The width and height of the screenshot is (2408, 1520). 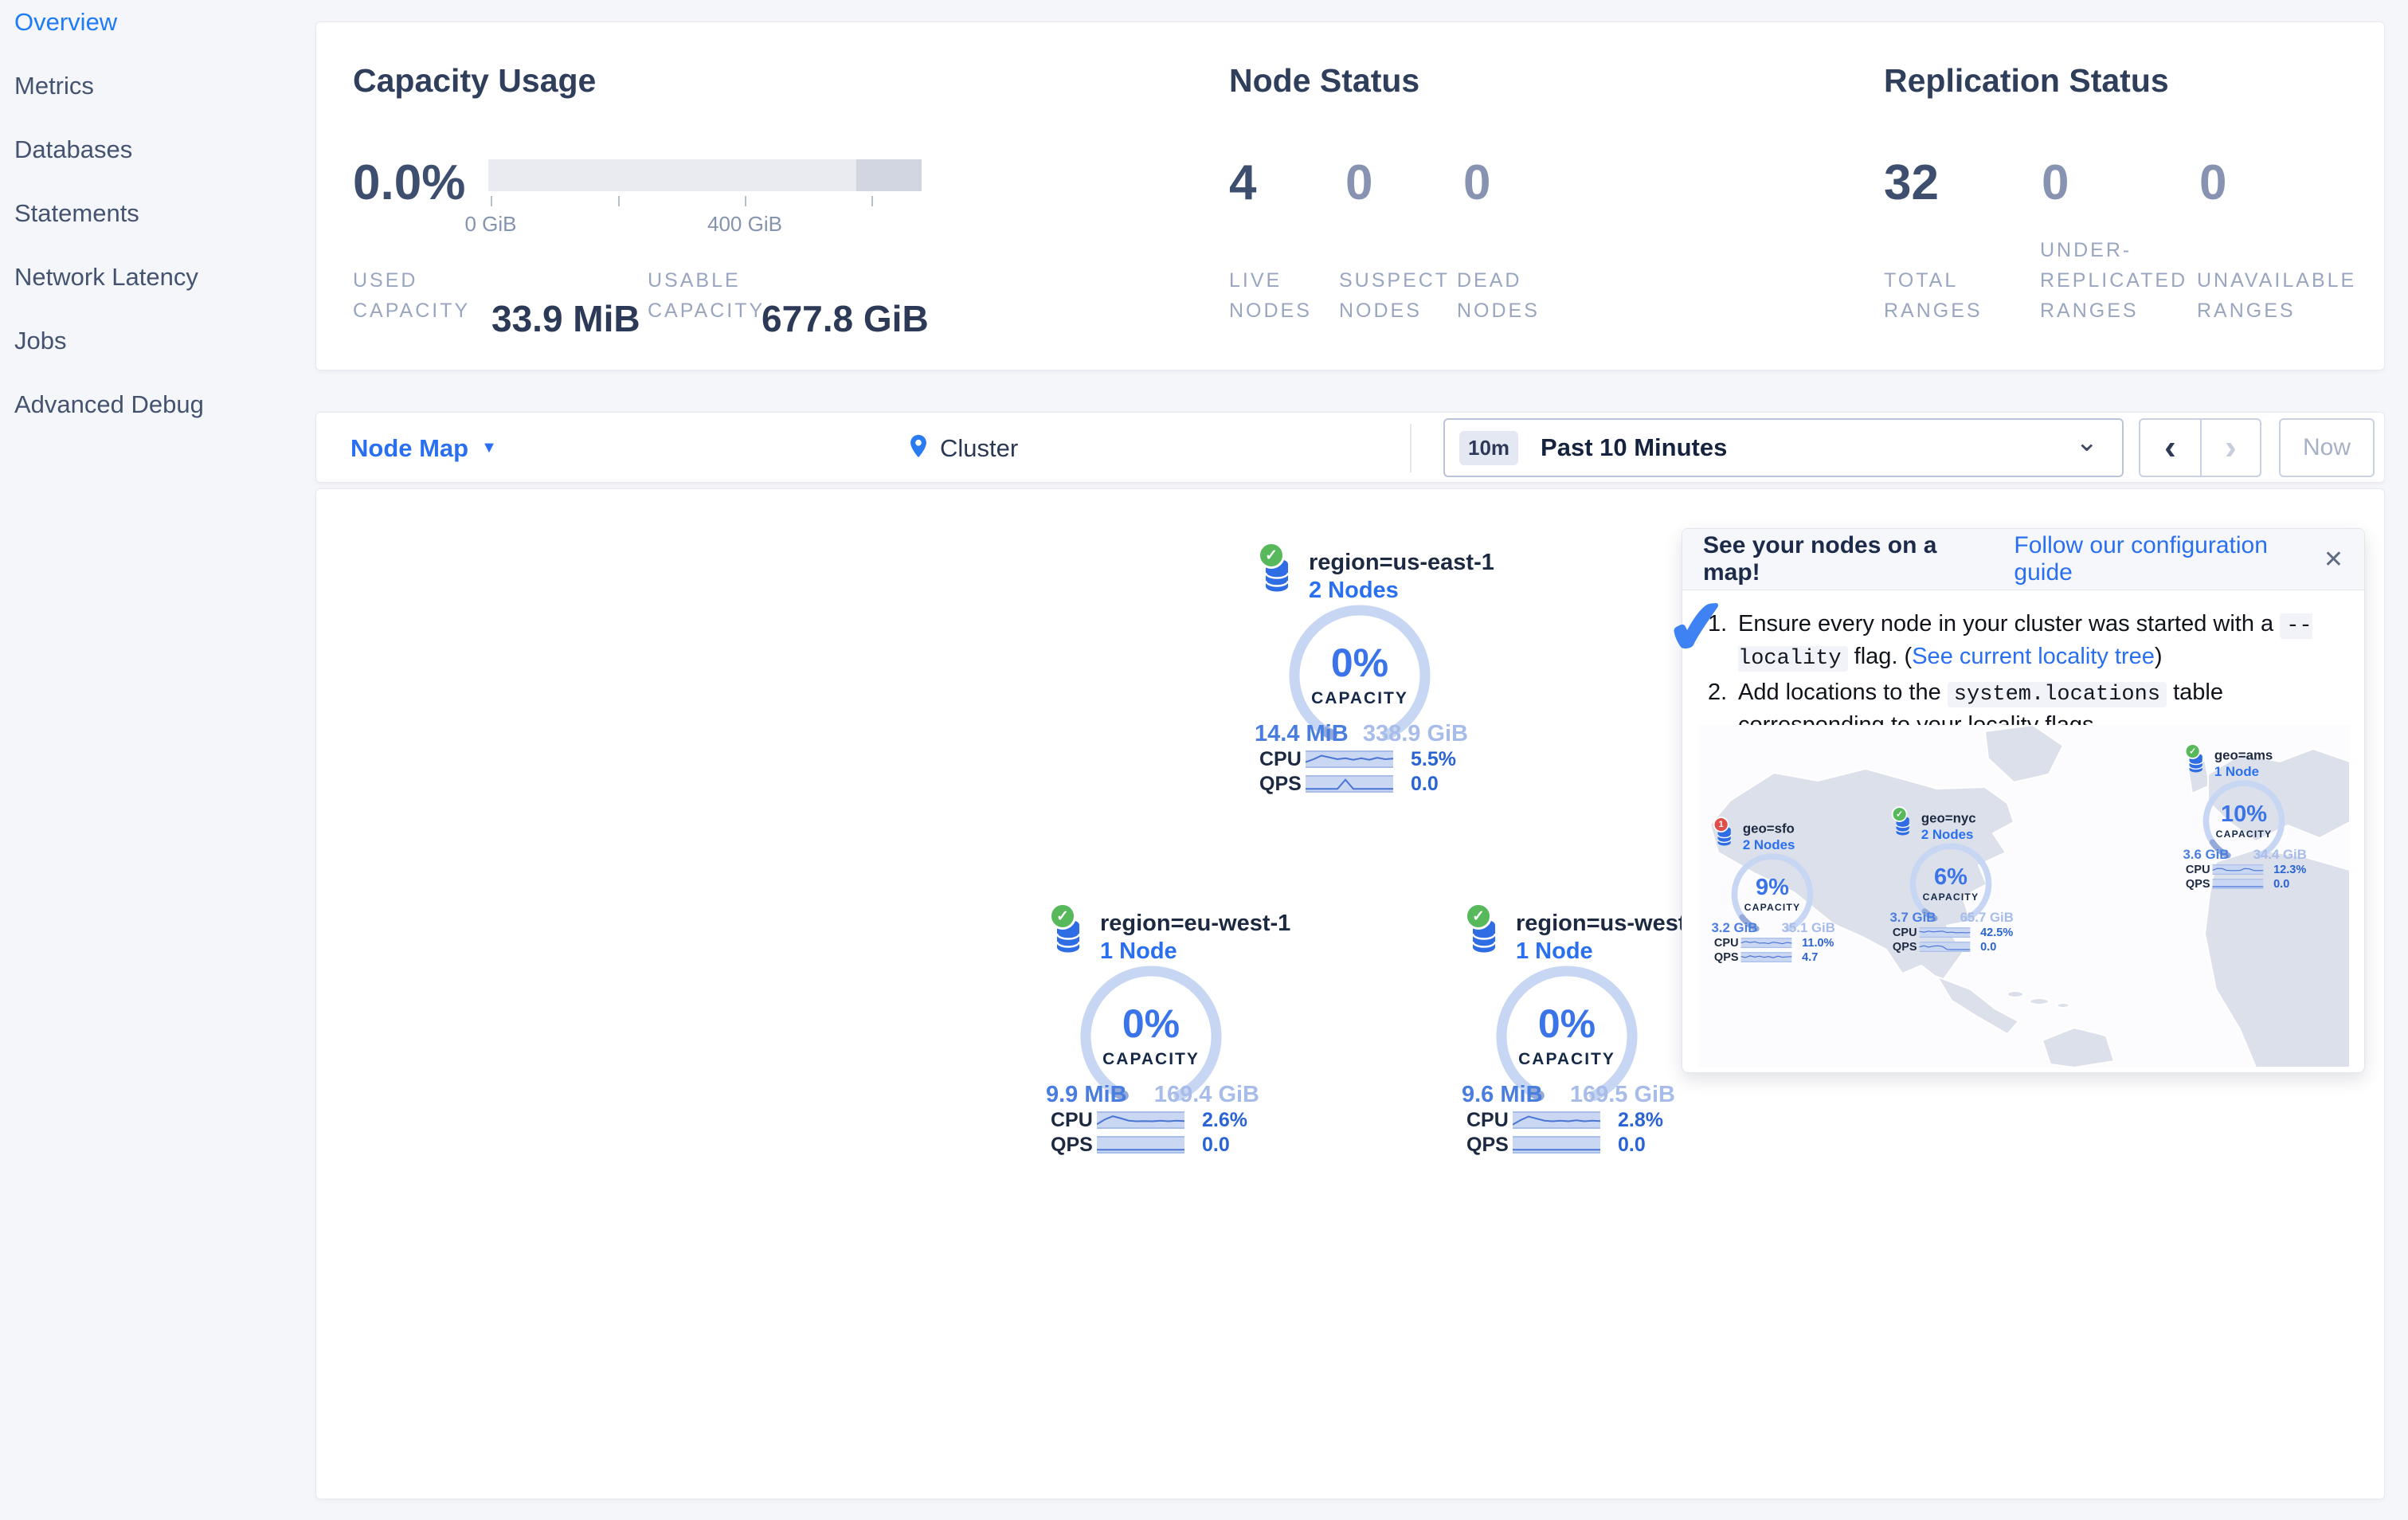 What do you see at coordinates (1225, 1119) in the screenshot?
I see `cpu-value: 2.6%` at bounding box center [1225, 1119].